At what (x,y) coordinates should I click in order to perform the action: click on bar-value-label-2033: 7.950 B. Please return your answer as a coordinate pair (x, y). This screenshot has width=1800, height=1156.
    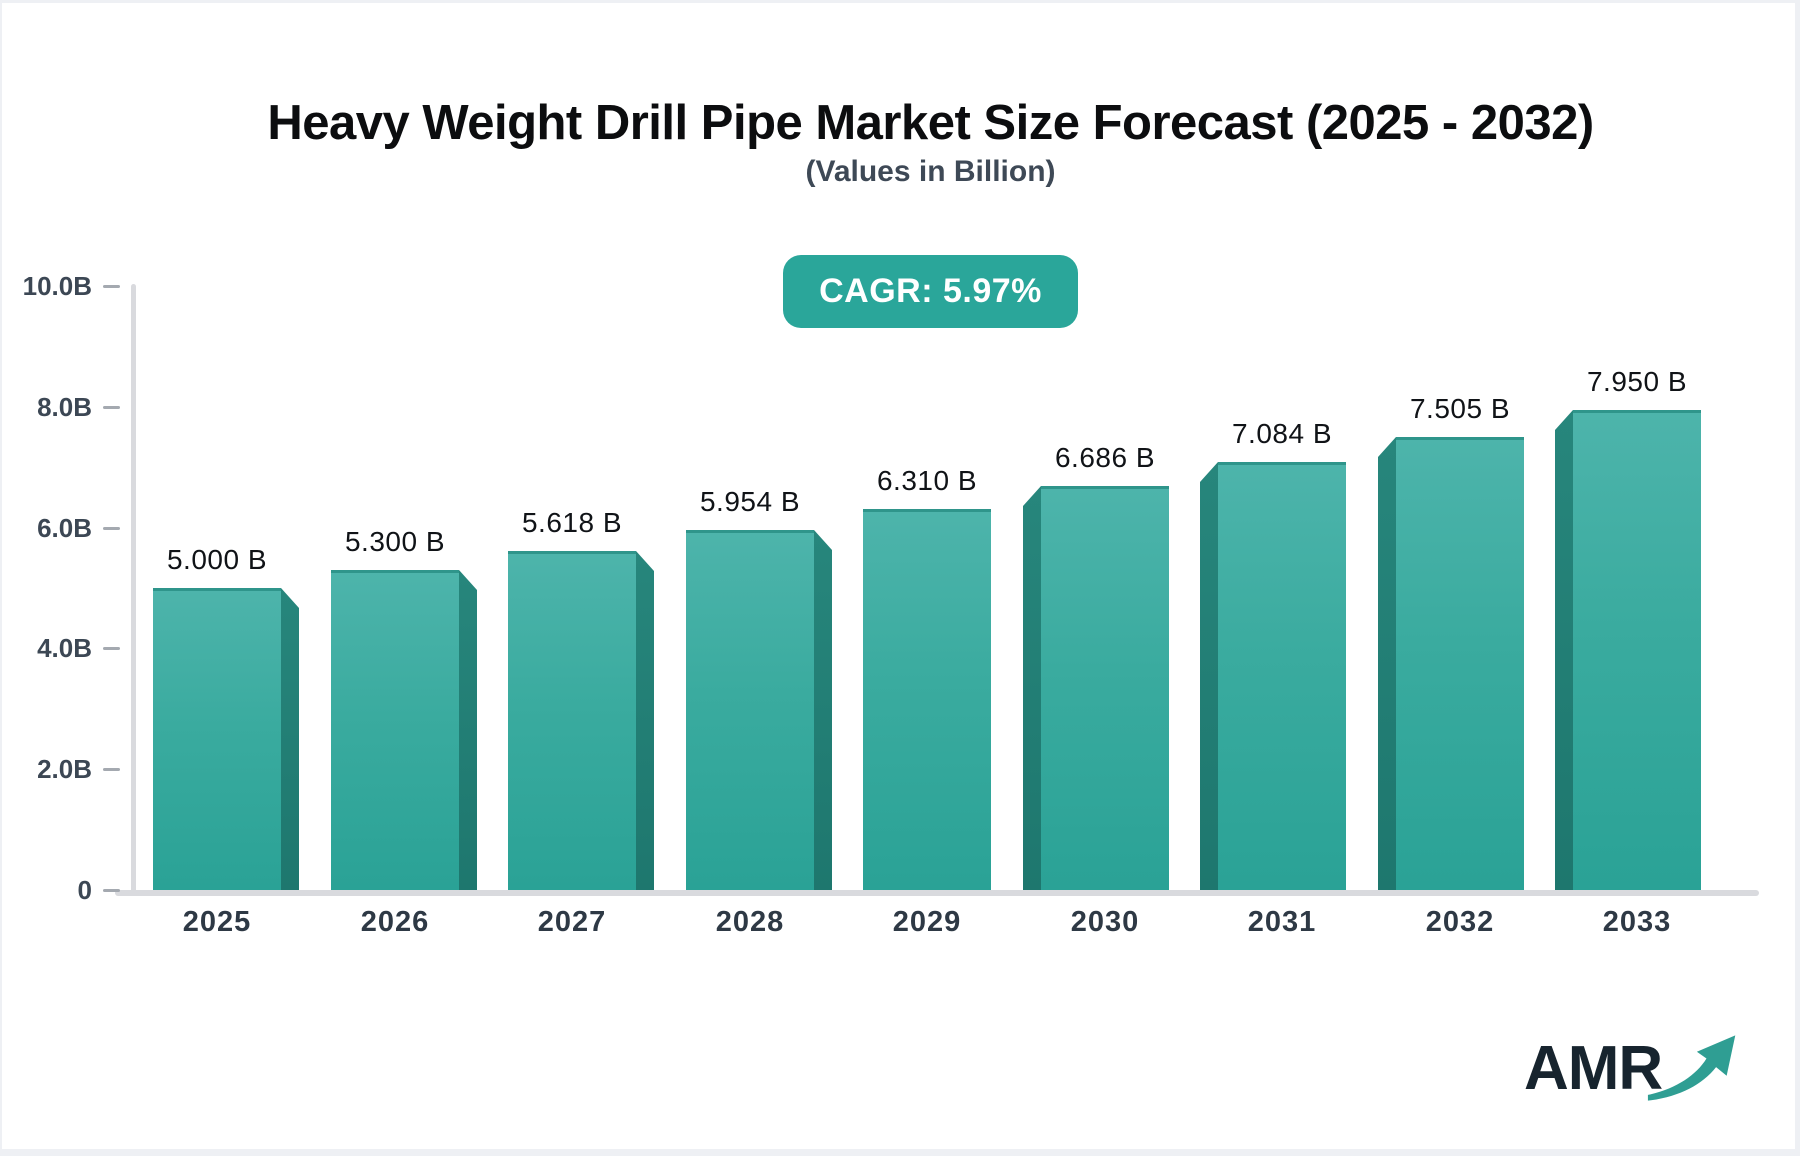
    Looking at the image, I should click on (1637, 381).